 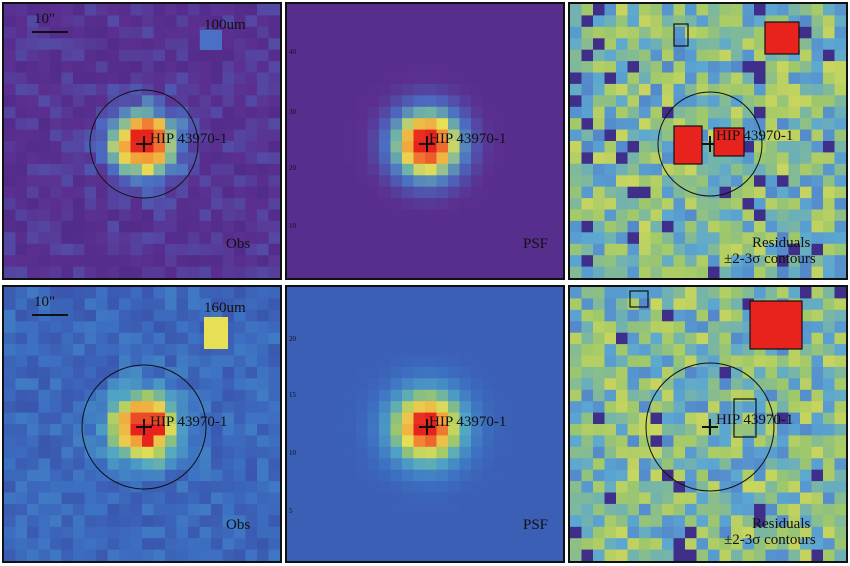 What do you see at coordinates (291, 511) in the screenshot?
I see `axis-tick: 5` at bounding box center [291, 511].